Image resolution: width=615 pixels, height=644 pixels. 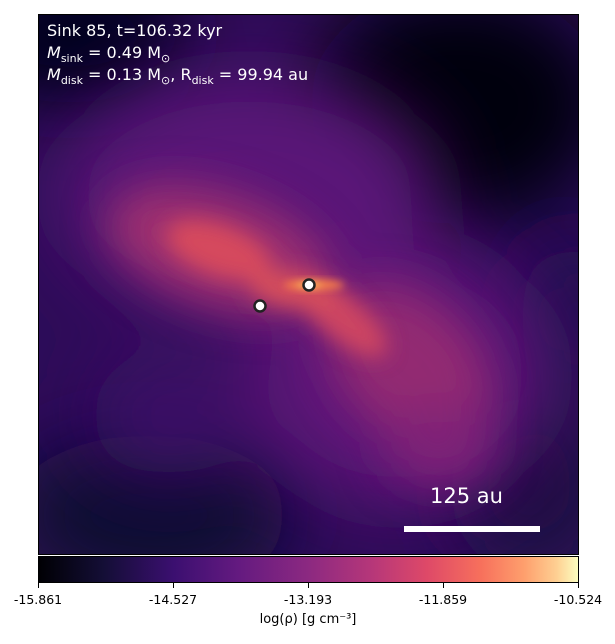 What do you see at coordinates (109, 54) in the screenshot?
I see `info-sink-mass: Msink = 0.49 M⊙` at bounding box center [109, 54].